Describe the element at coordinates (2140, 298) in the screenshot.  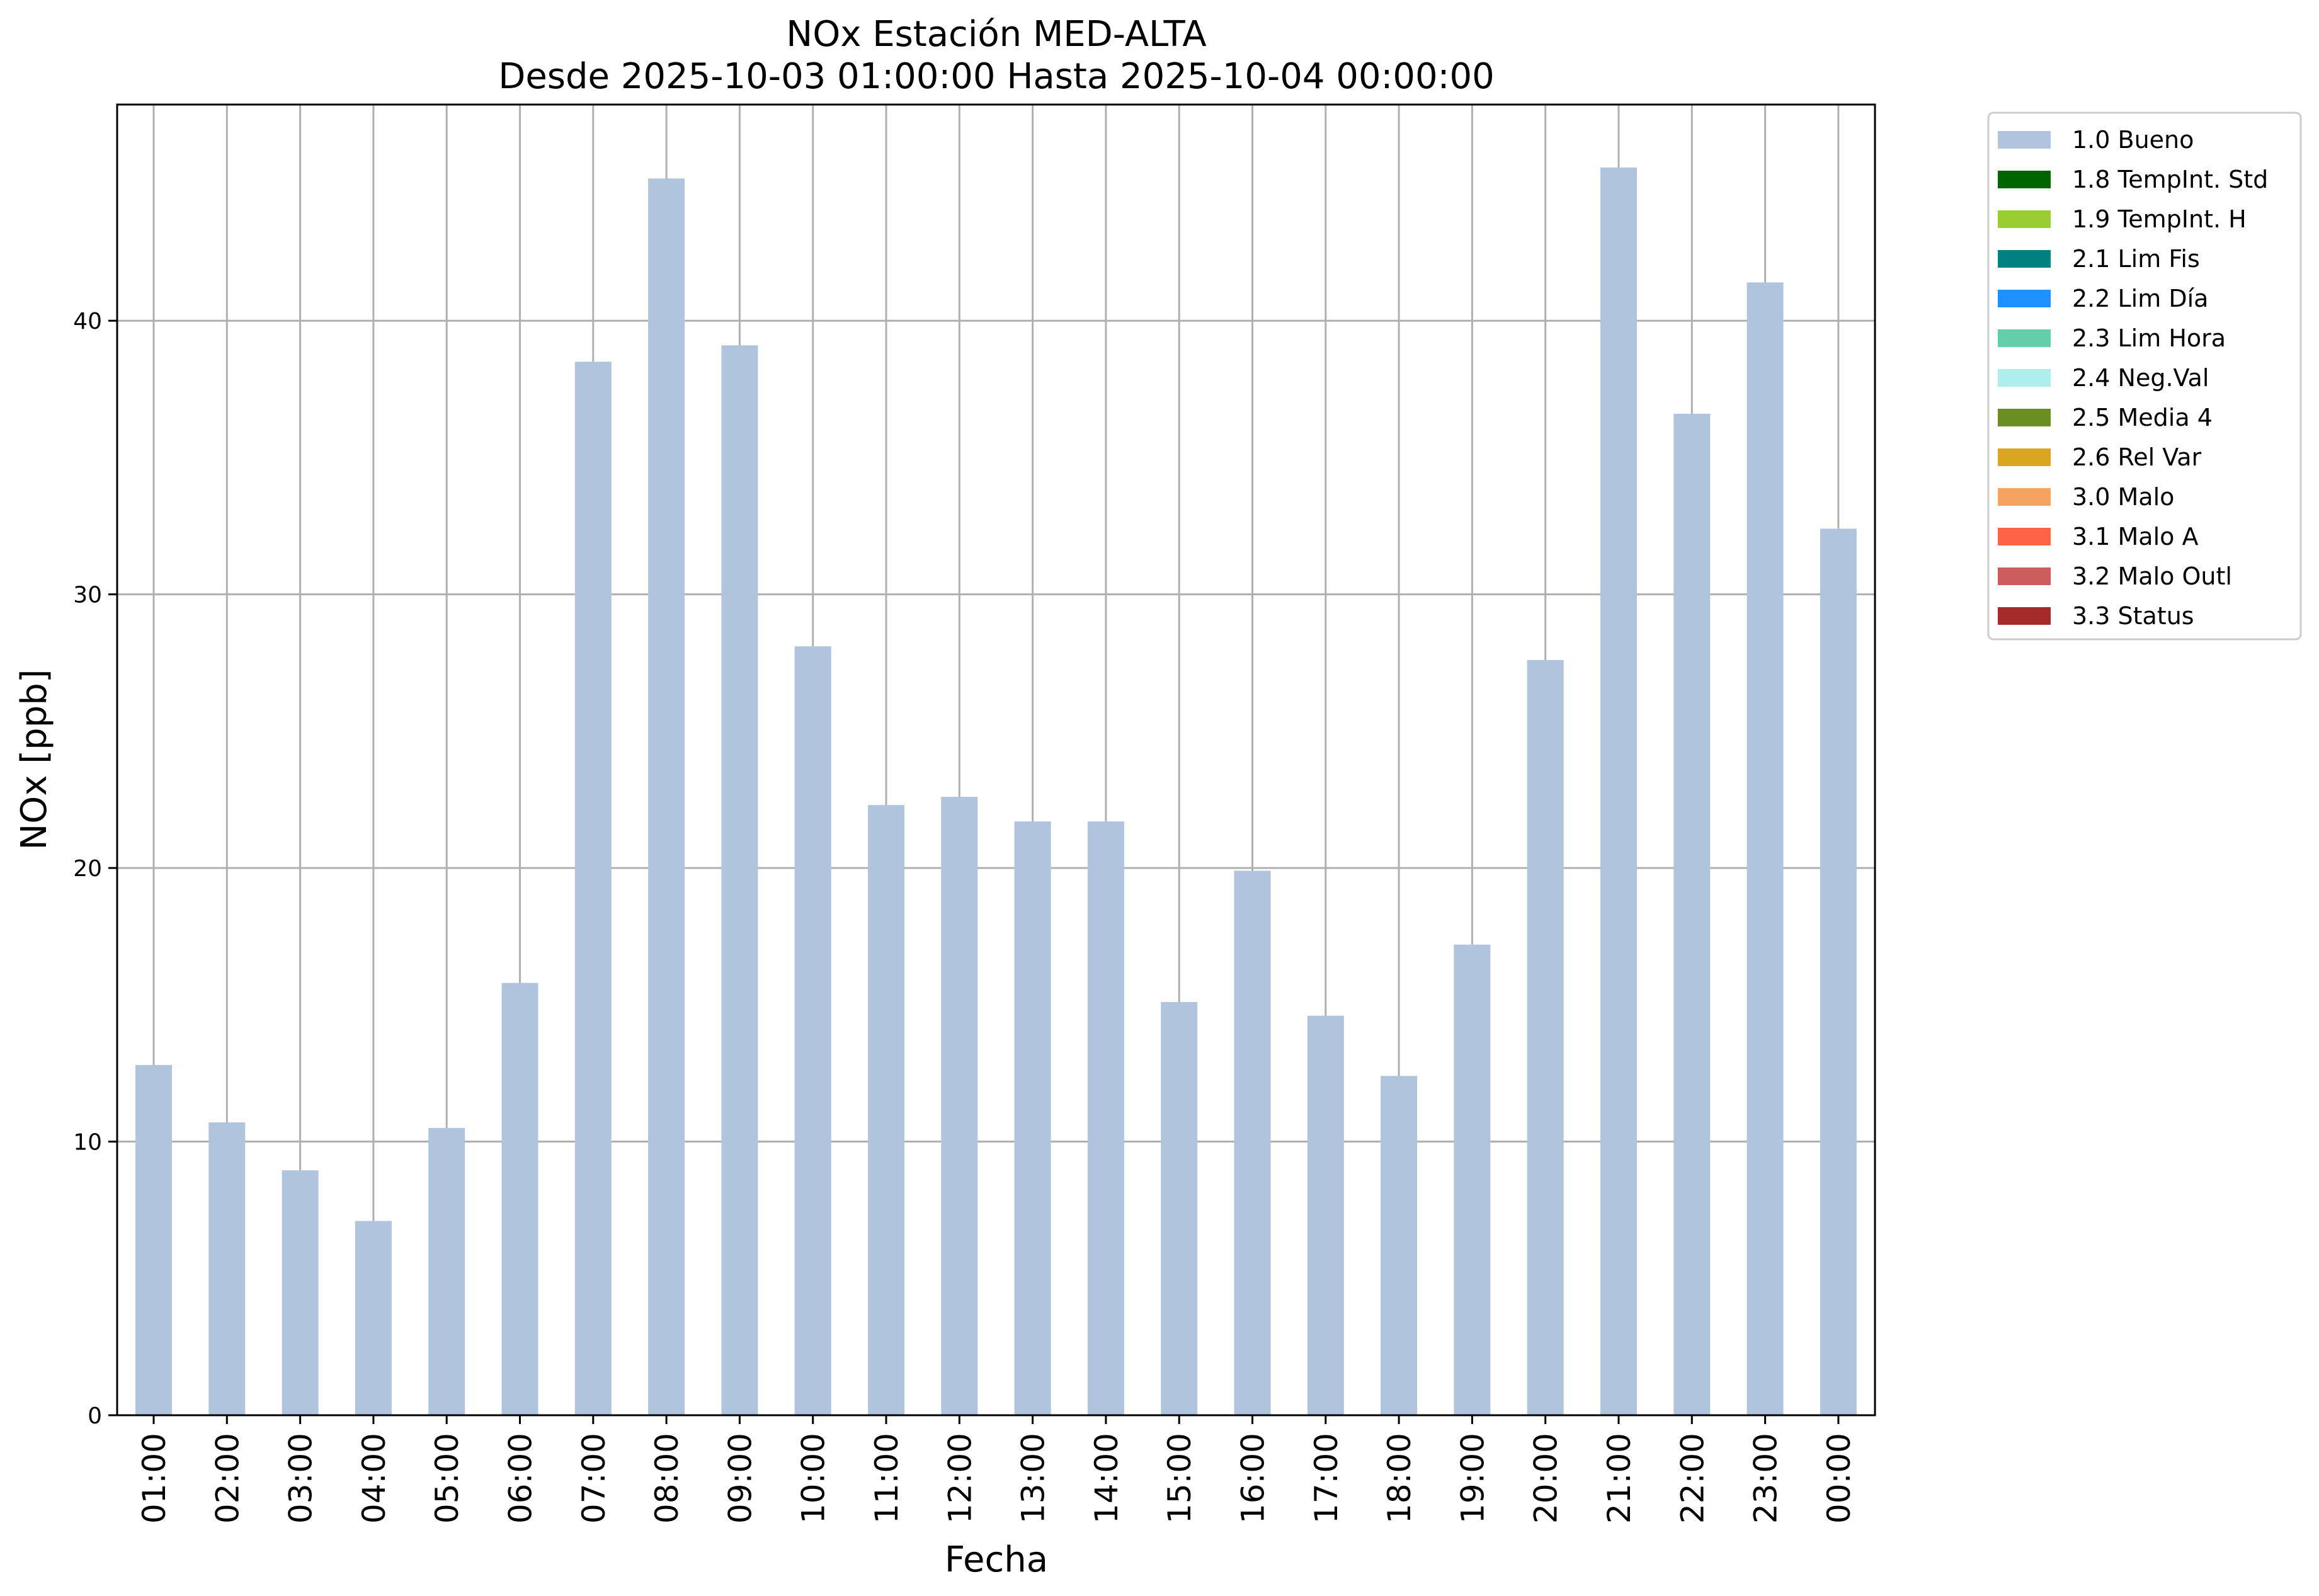
I see `legend-label: 2.2 Lim Día` at that location.